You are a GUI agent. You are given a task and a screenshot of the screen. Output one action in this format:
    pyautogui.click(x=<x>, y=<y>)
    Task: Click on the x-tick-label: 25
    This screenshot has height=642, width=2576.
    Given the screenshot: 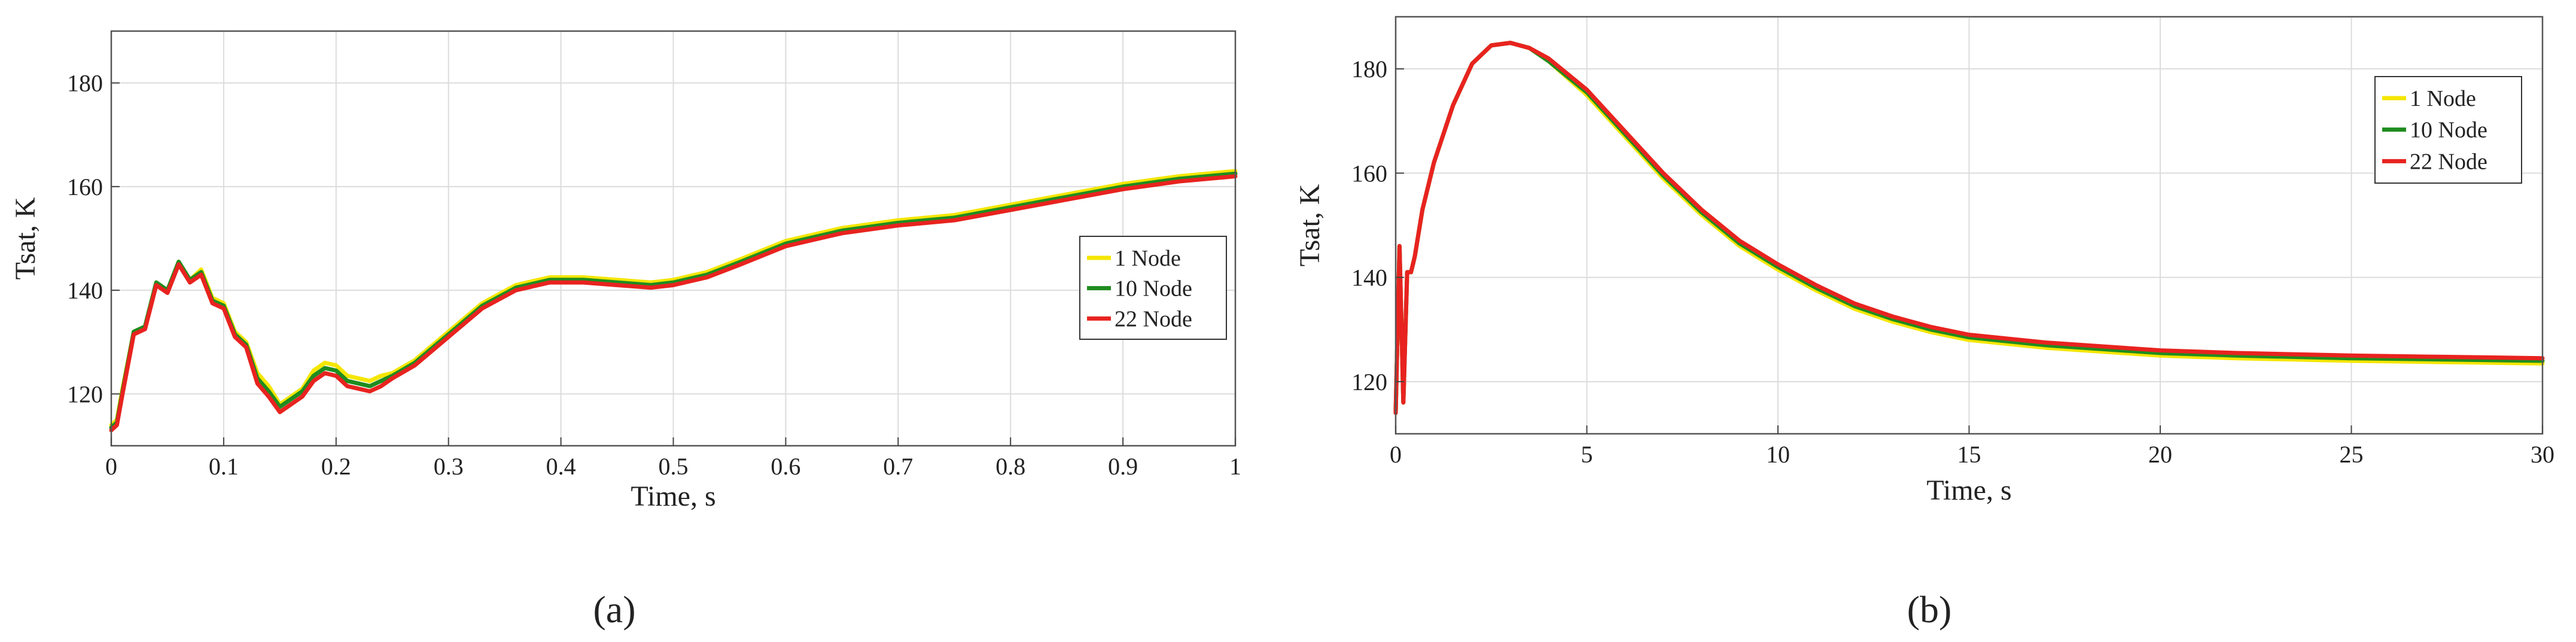 What is the action you would take?
    pyautogui.click(x=2352, y=454)
    